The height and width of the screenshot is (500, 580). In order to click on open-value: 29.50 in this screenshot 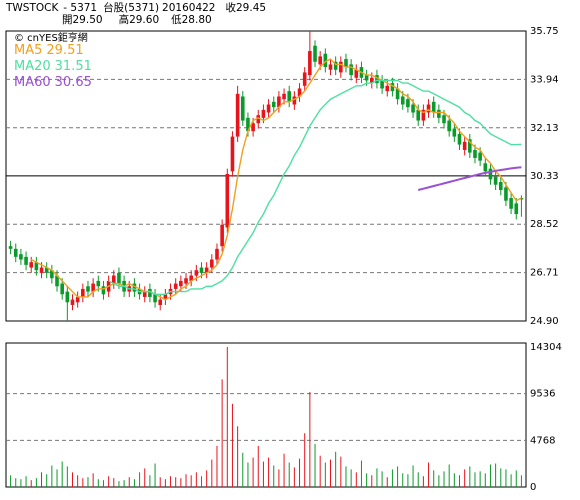, I will do `click(88, 20)`.